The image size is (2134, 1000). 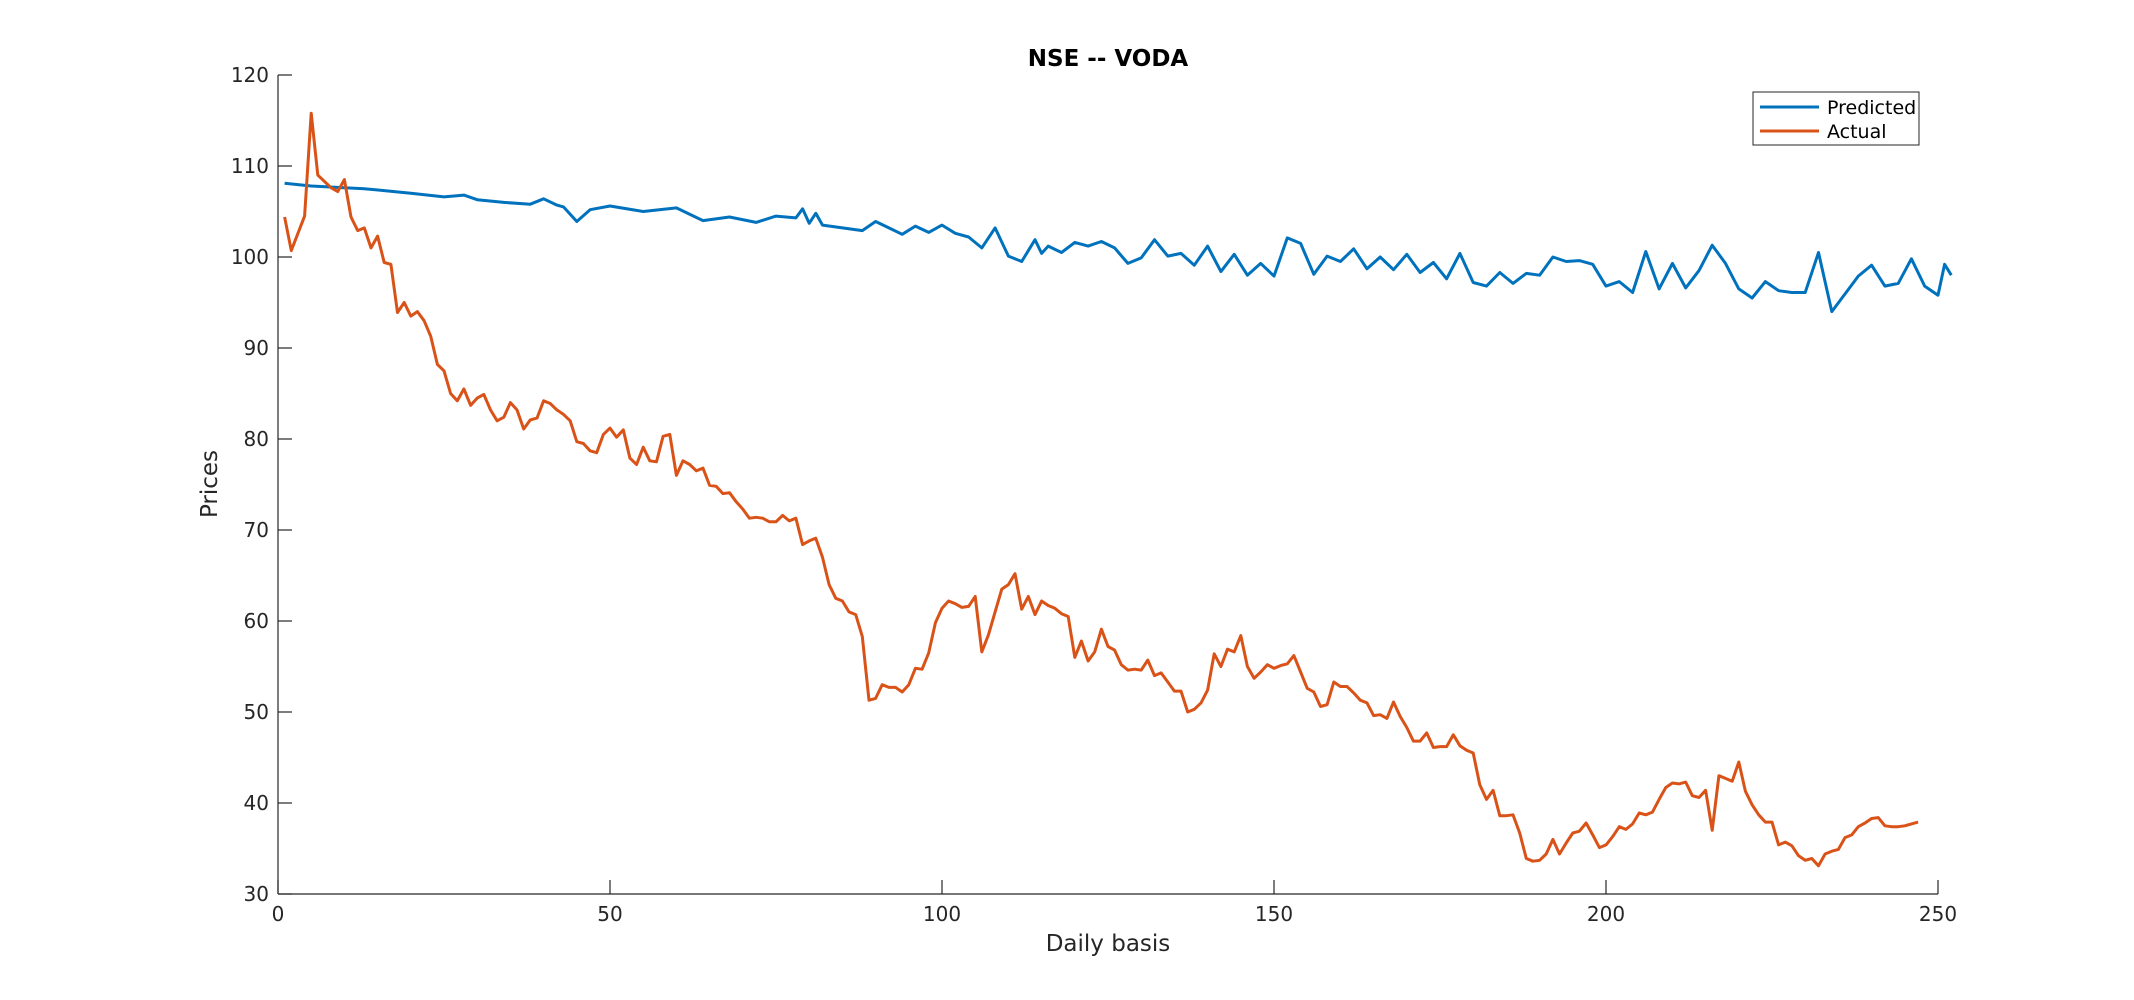 I want to click on x-tick-label: 0, so click(x=278, y=914).